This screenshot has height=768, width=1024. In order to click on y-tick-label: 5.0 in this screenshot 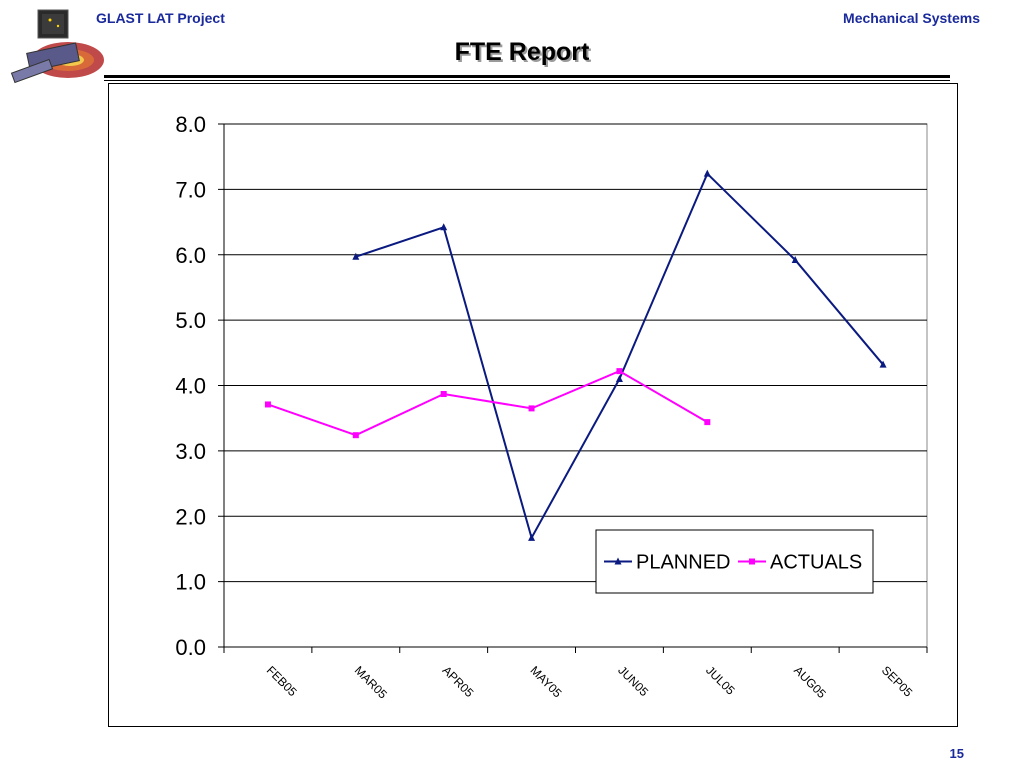, I will do `click(190, 320)`.